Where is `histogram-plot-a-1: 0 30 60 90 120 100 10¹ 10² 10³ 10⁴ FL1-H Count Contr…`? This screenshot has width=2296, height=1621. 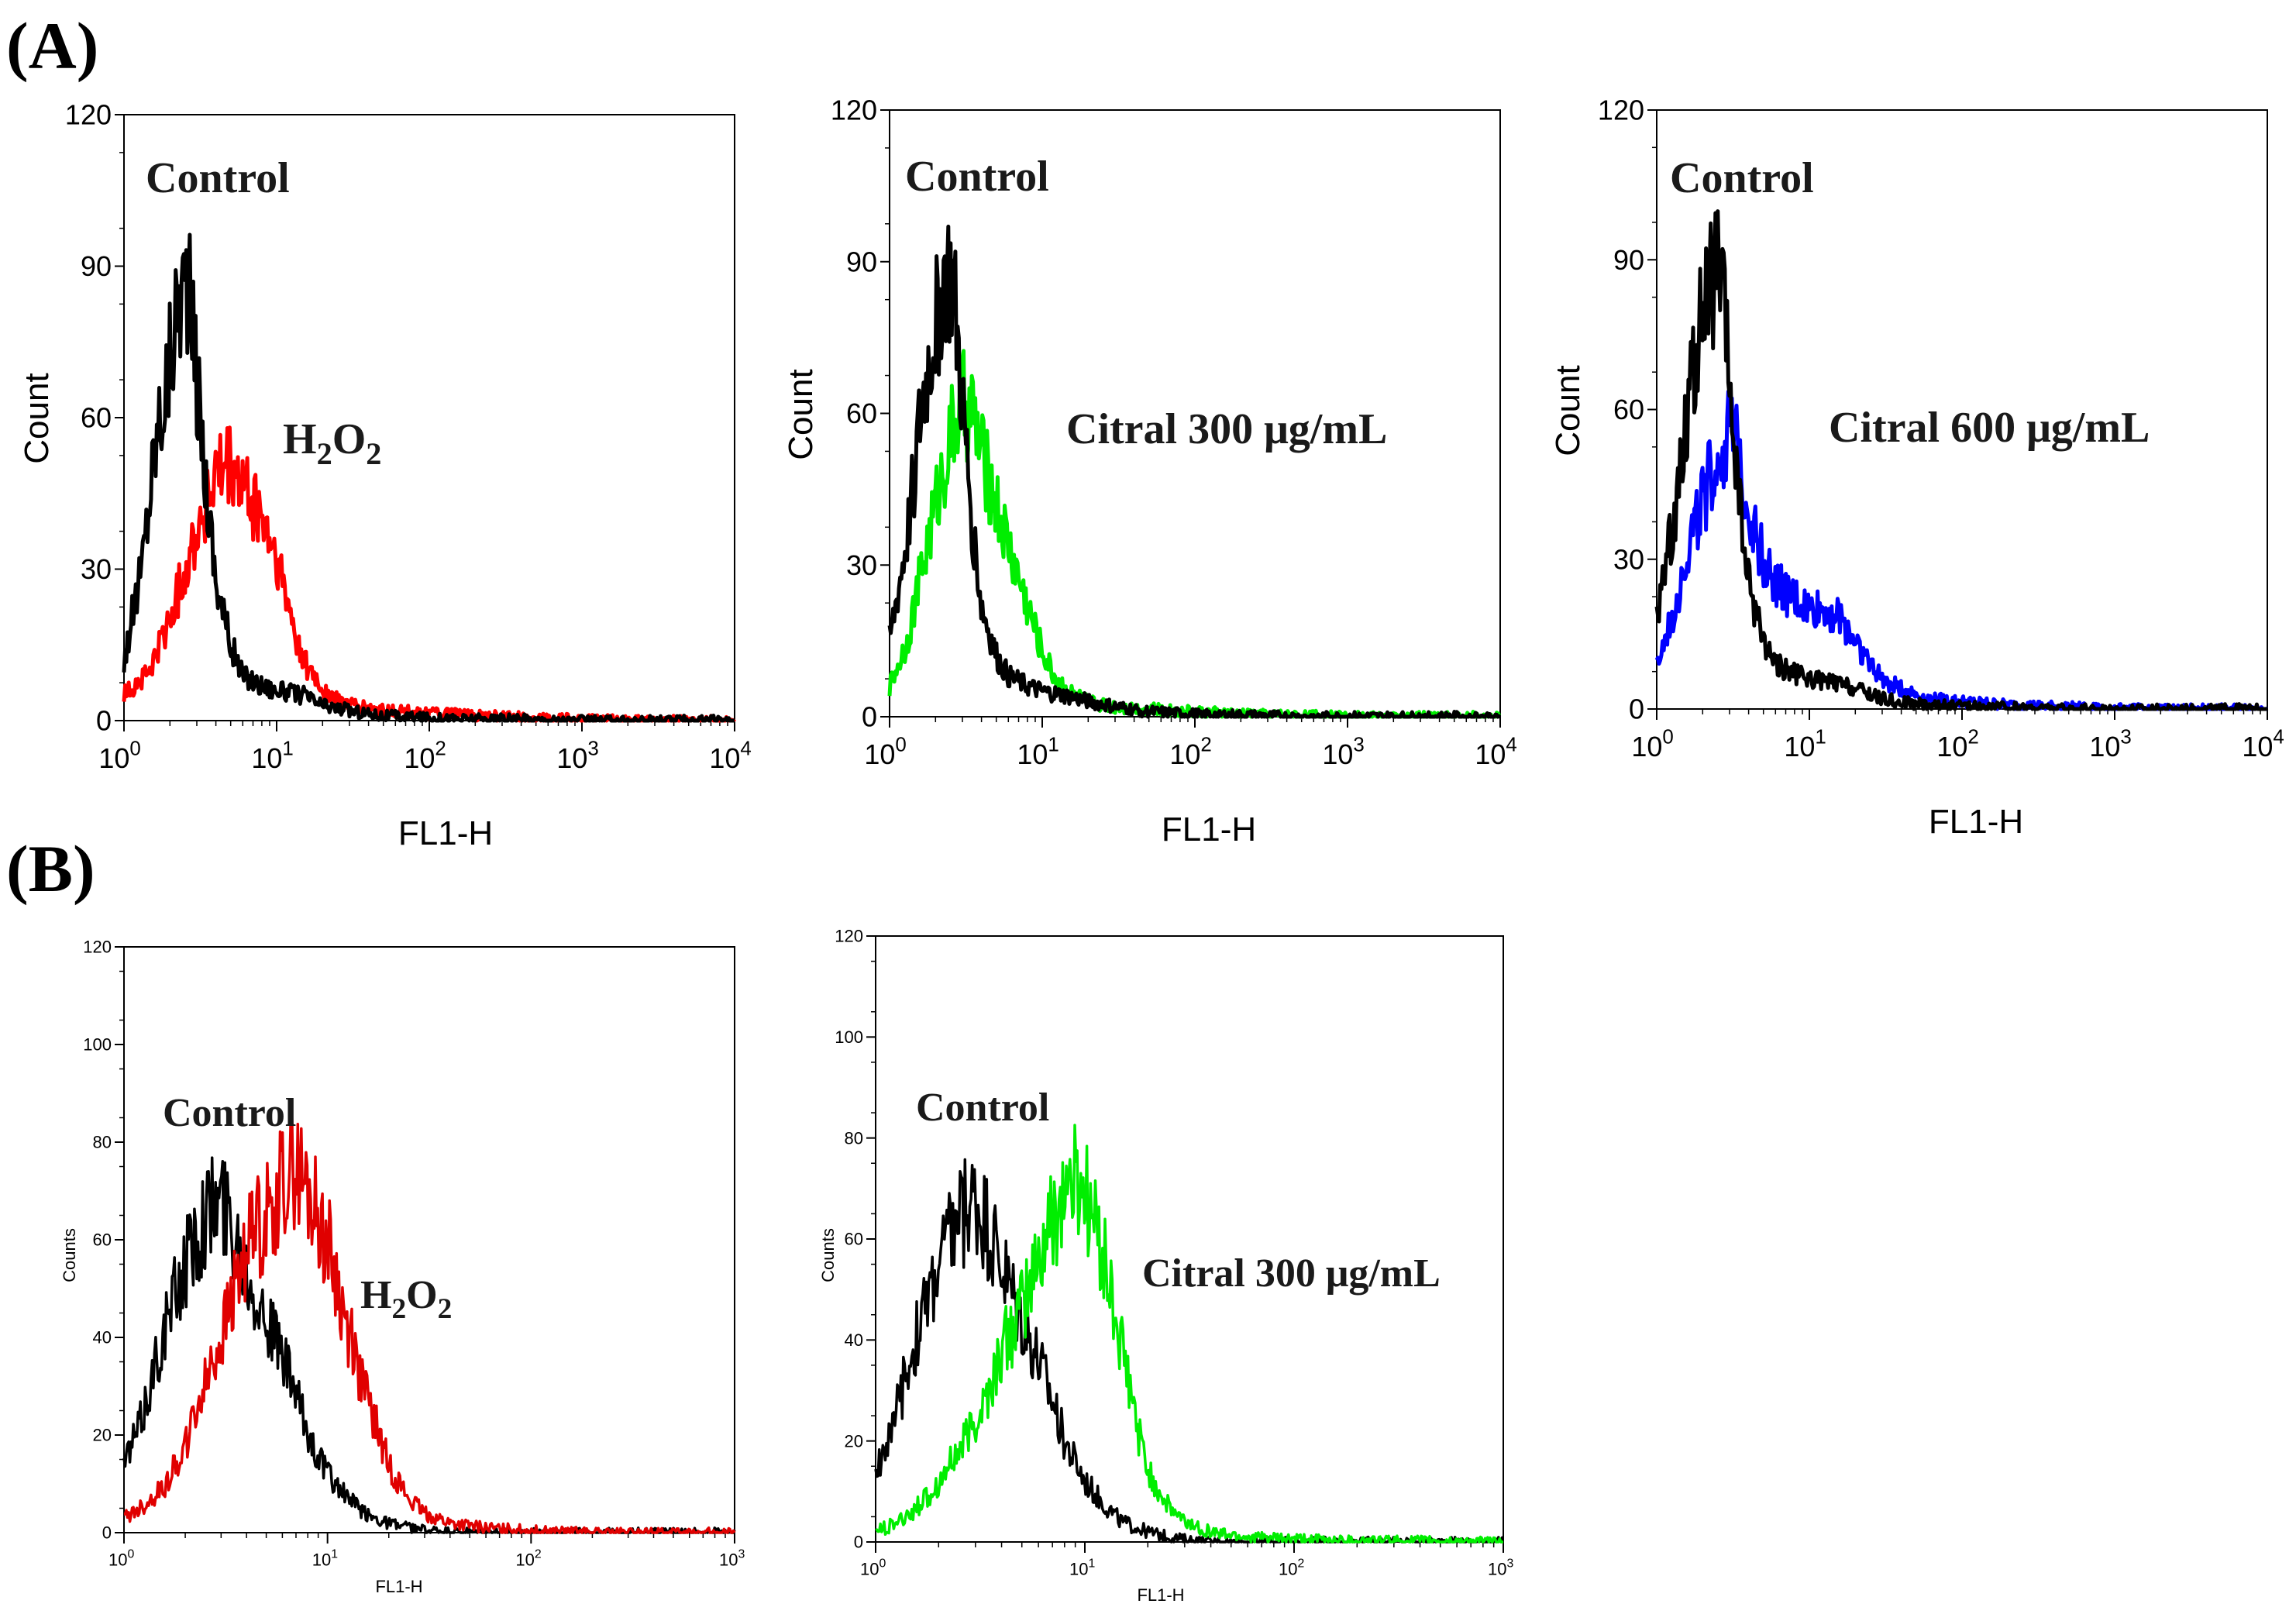
histogram-plot-a-1: 0 30 60 90 120 100 10¹ 10² 10³ 10⁴ FL1-H Count Contr… is located at coordinates (385, 475).